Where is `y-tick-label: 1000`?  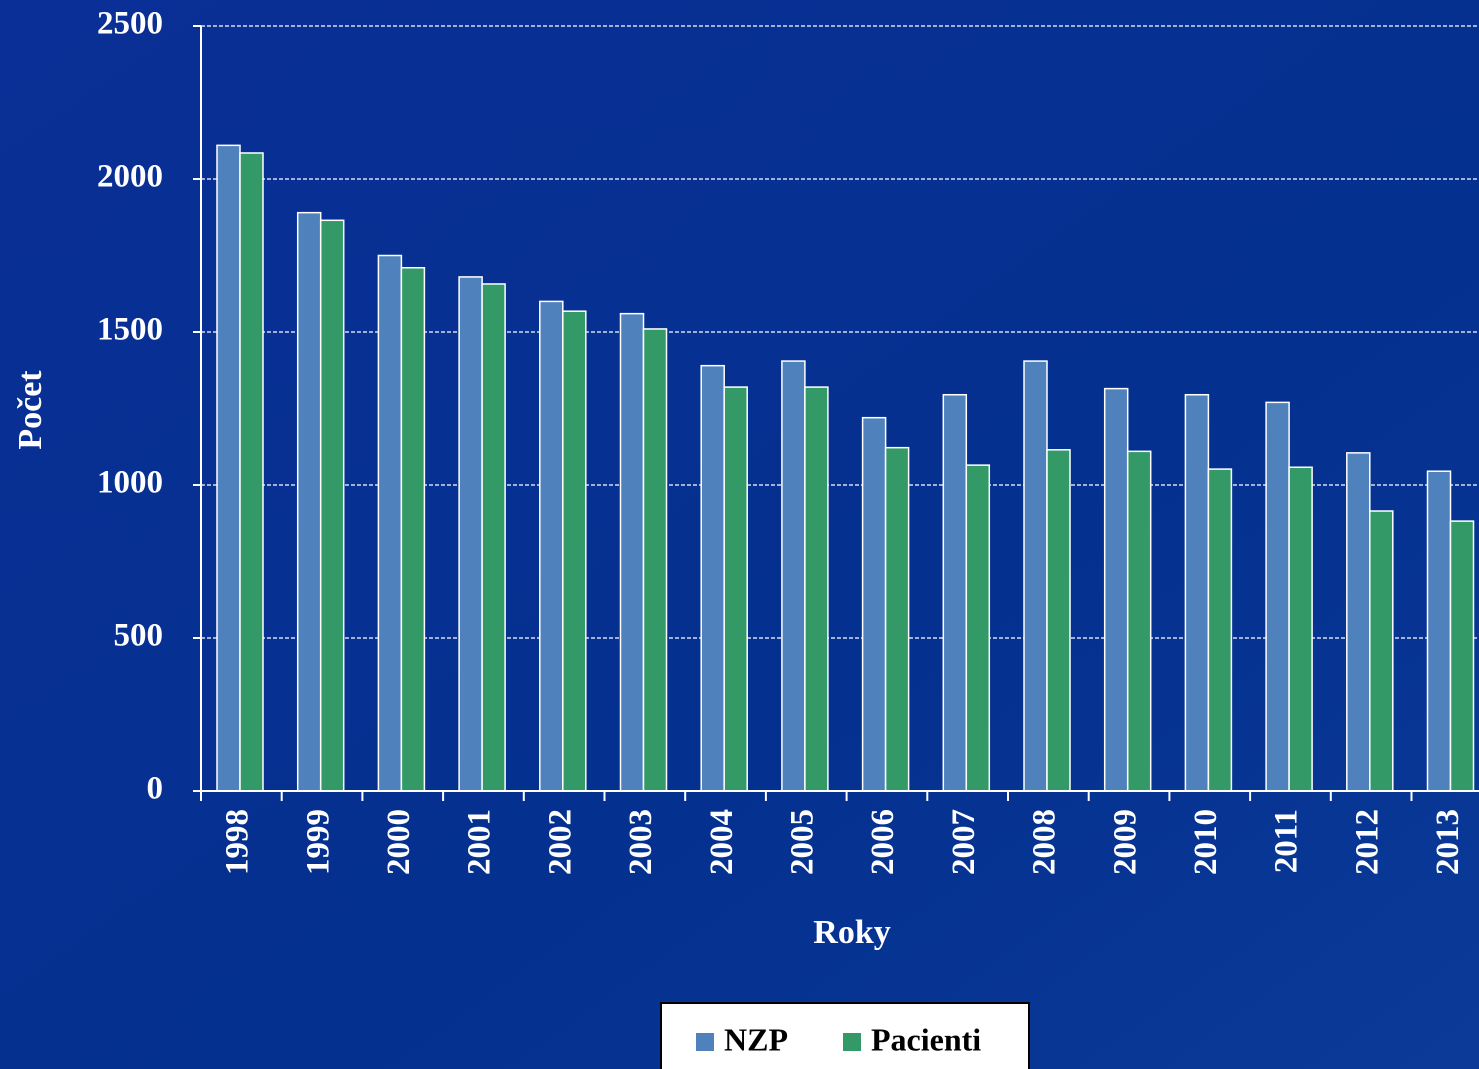 y-tick-label: 1000 is located at coordinates (130, 483).